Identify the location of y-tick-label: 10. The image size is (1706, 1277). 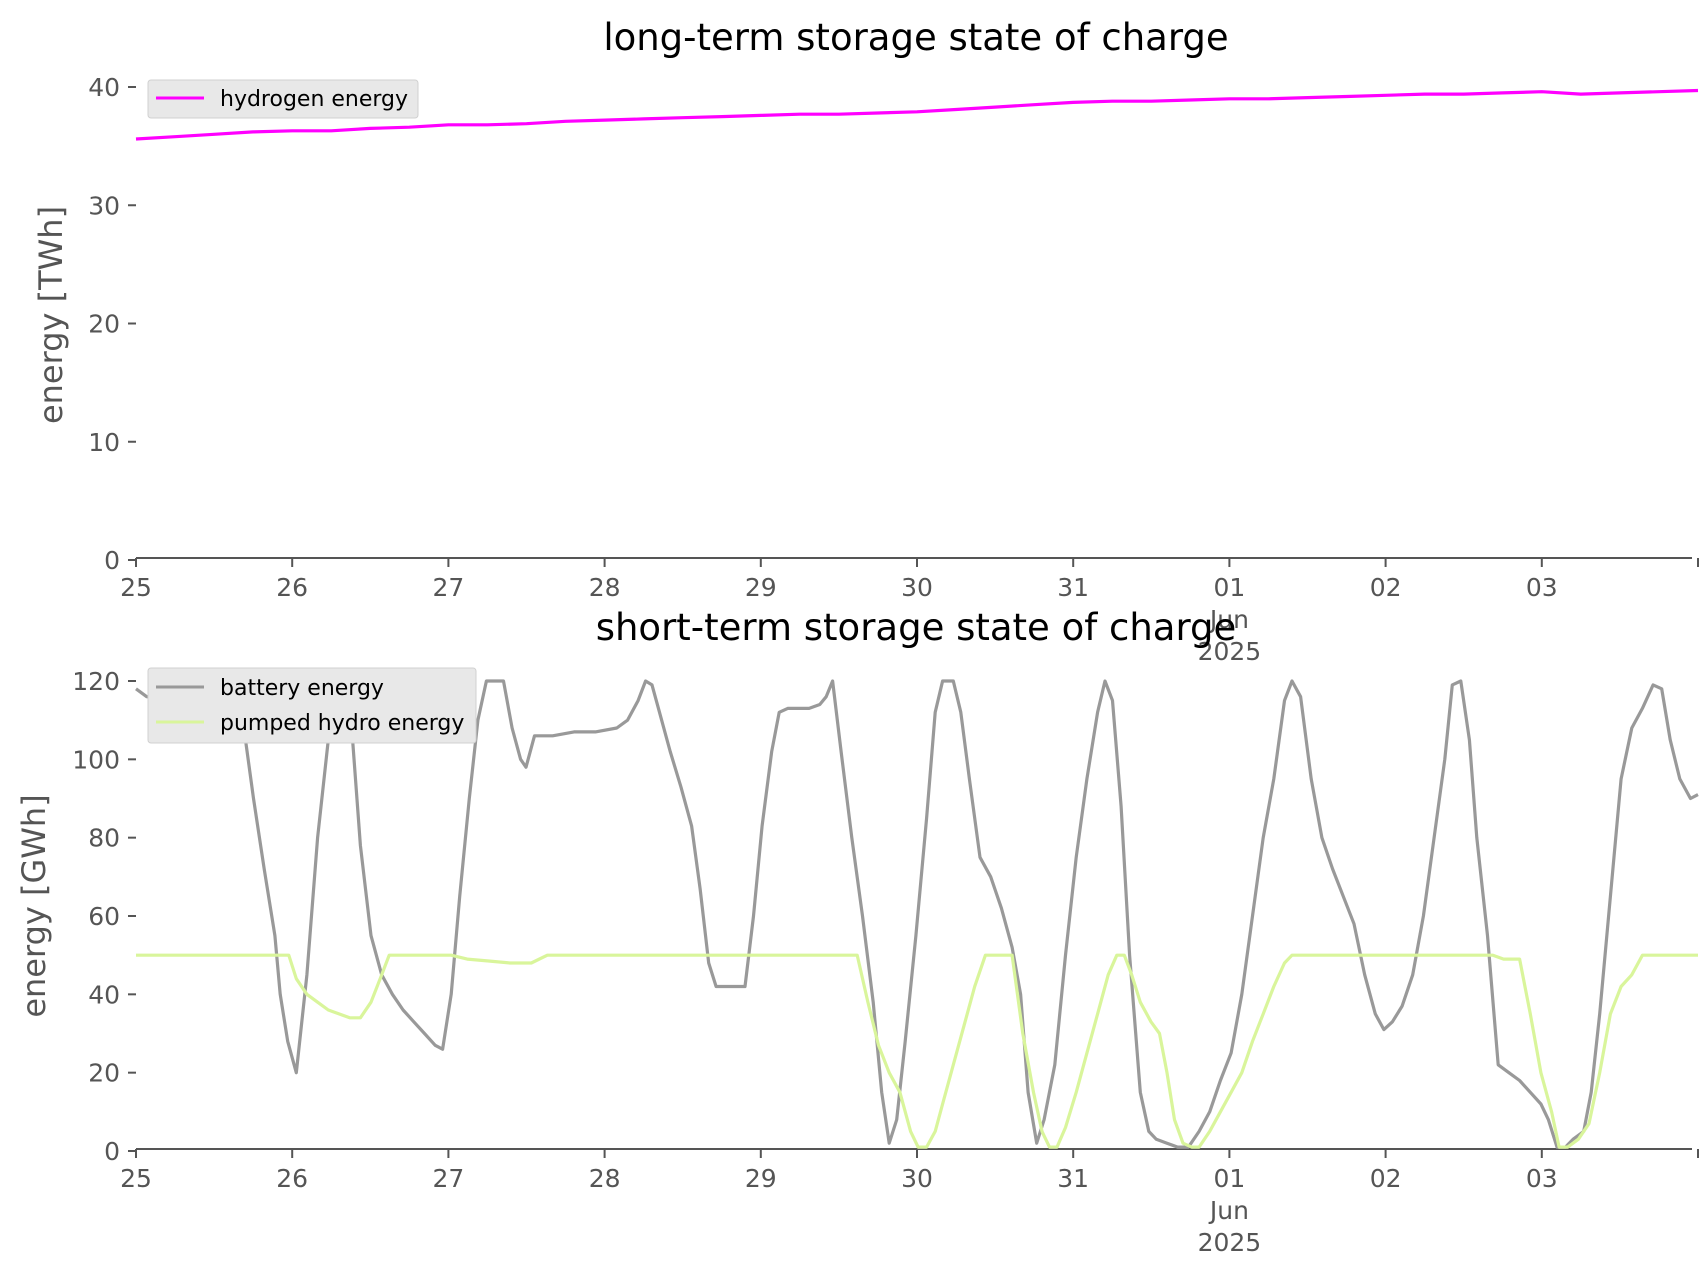
(104, 442).